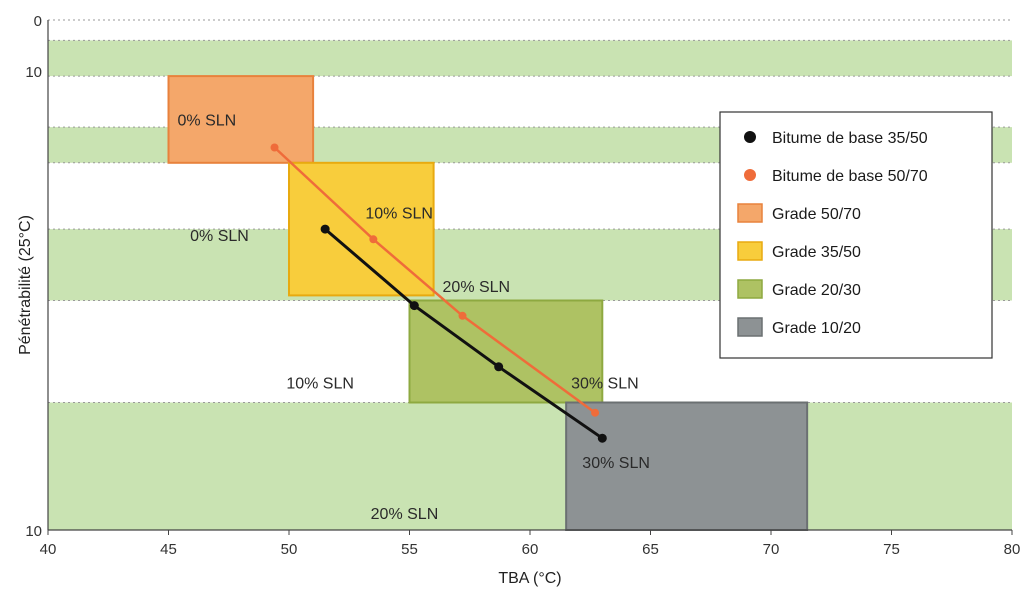  I want to click on legend-label-grade-3: Grade 10/20, so click(816, 328).